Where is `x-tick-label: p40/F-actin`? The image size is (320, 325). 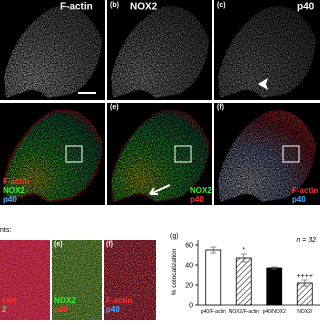 x-tick-label: p40/F-actin is located at coordinates (213, 312).